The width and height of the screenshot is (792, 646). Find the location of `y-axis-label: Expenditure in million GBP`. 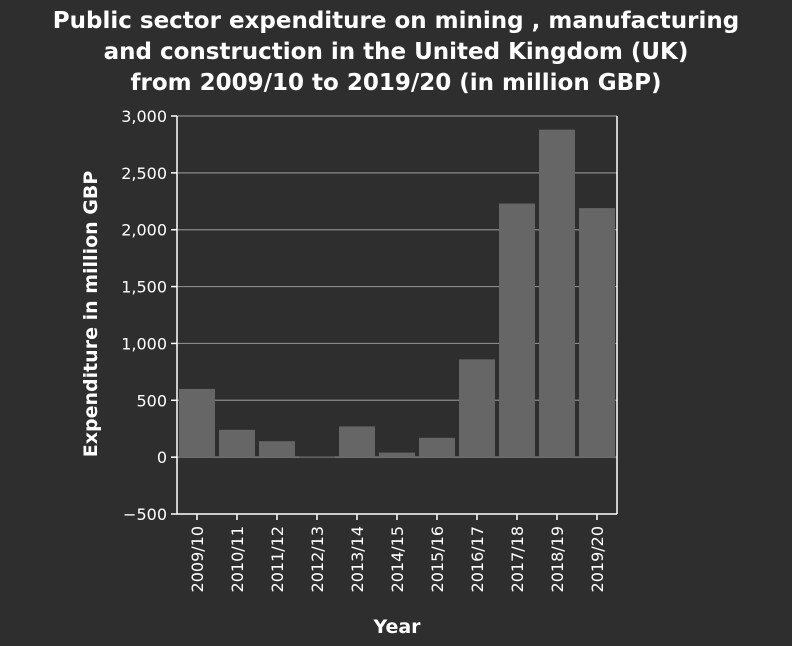

y-axis-label: Expenditure in million GBP is located at coordinates (91, 314).